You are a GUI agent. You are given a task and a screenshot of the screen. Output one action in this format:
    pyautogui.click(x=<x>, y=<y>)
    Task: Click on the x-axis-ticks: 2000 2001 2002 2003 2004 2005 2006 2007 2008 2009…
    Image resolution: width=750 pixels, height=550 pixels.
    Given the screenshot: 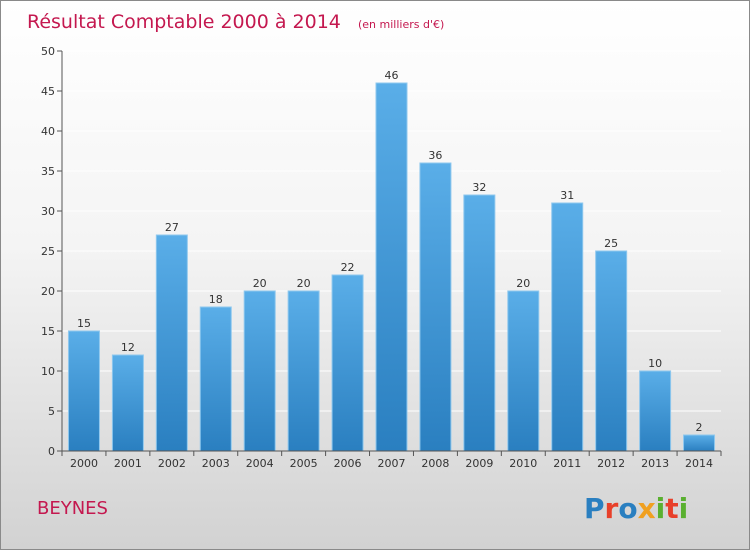 What is the action you would take?
    pyautogui.click(x=391, y=460)
    